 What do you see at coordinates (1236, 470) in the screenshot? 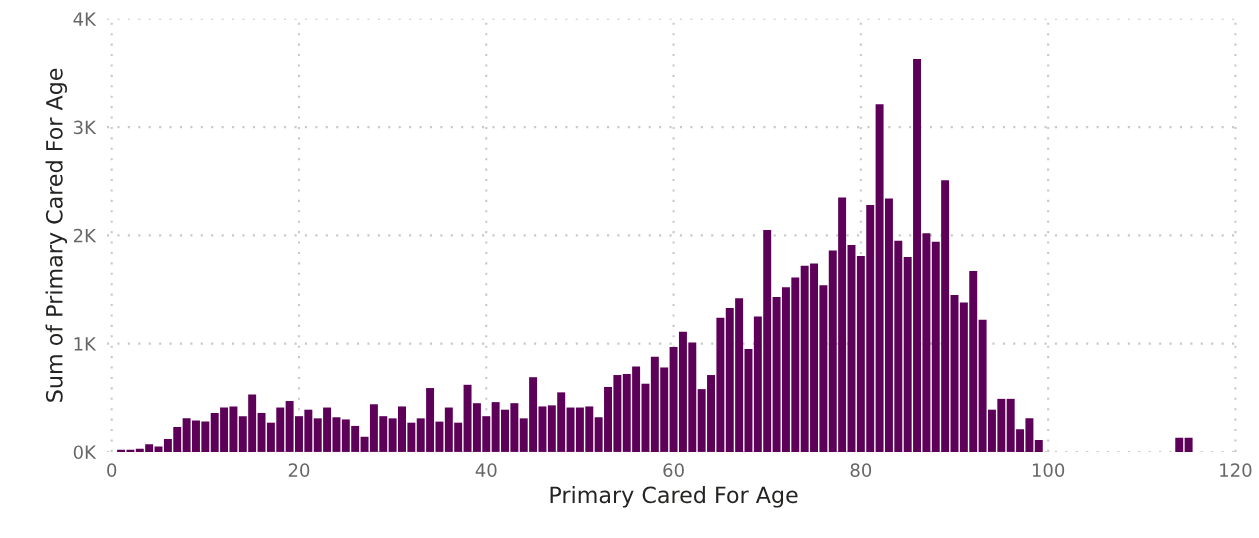
I see `x-tick-label: 120` at bounding box center [1236, 470].